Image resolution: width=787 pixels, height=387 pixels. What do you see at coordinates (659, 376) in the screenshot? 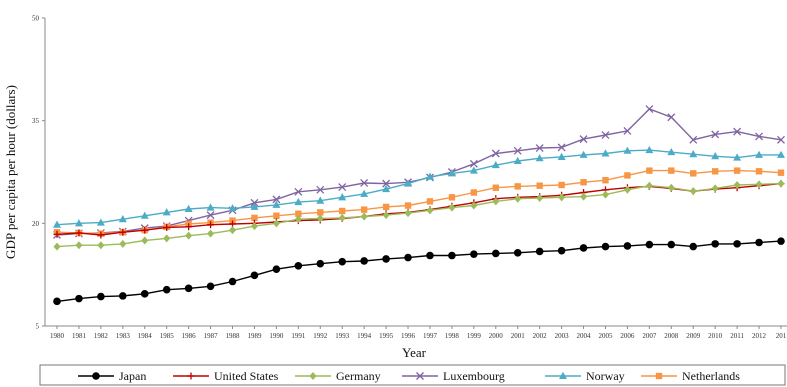
I see `legend-marker-netherlands` at bounding box center [659, 376].